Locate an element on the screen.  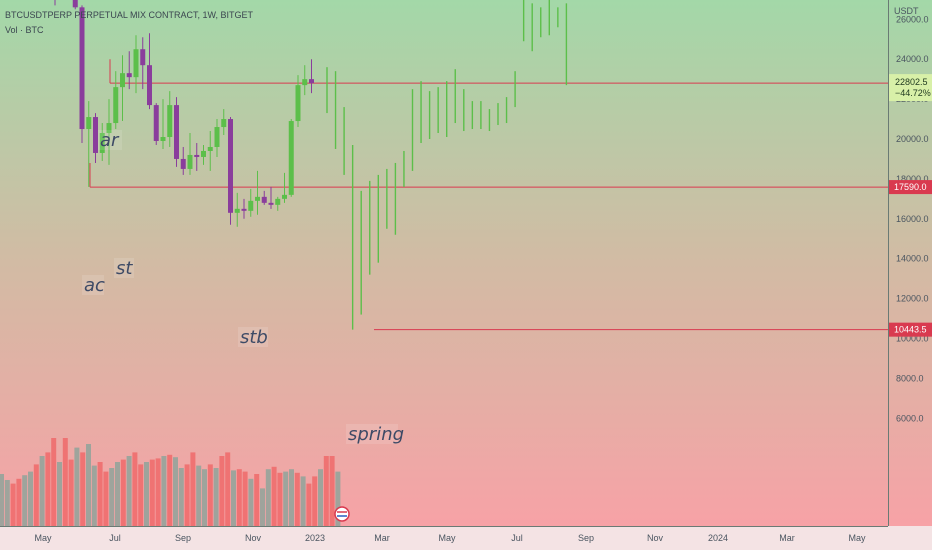
annotation-label: ar is located at coordinates (110, 140).